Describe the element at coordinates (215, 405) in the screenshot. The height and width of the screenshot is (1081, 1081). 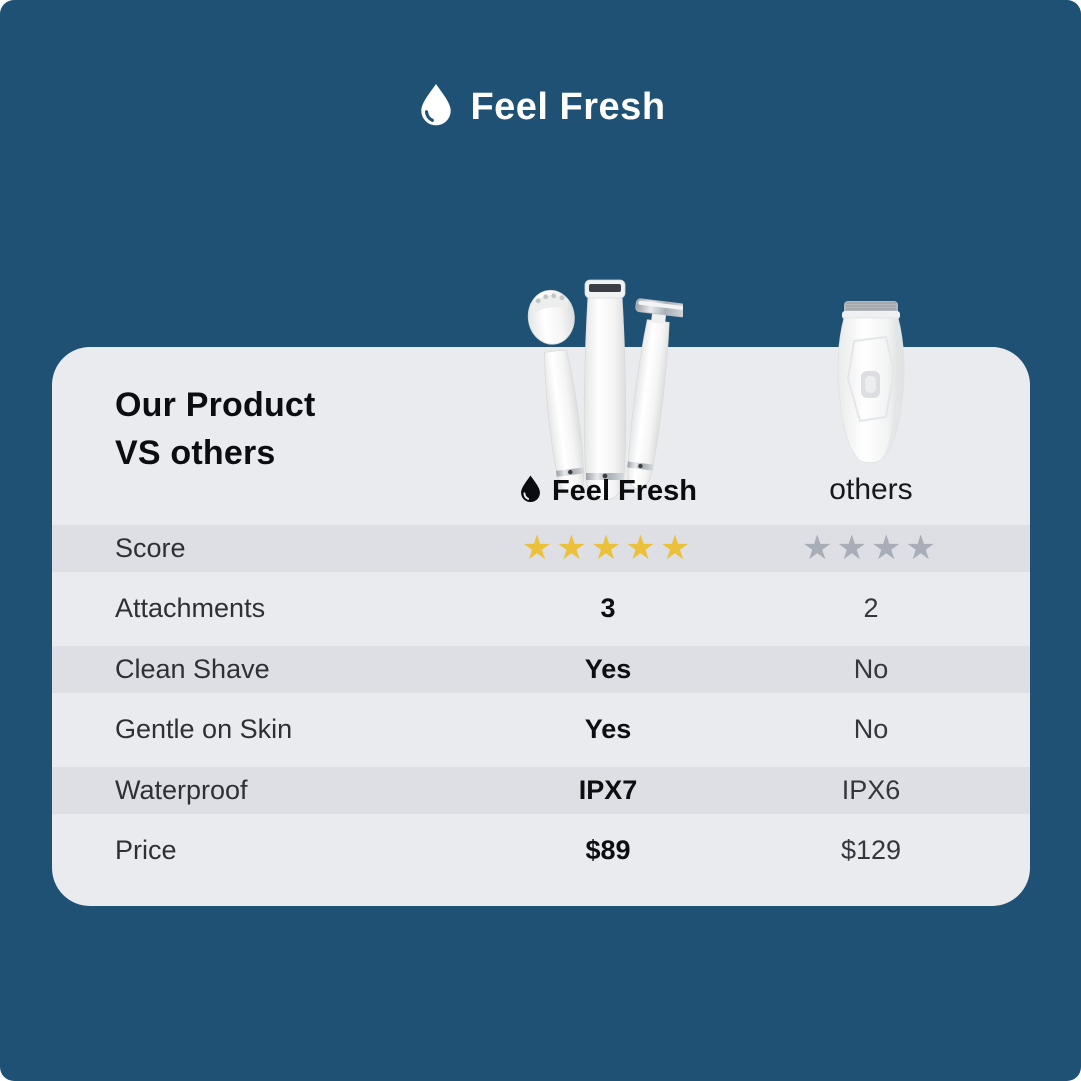
I see `card-title-line1: Our Product` at that location.